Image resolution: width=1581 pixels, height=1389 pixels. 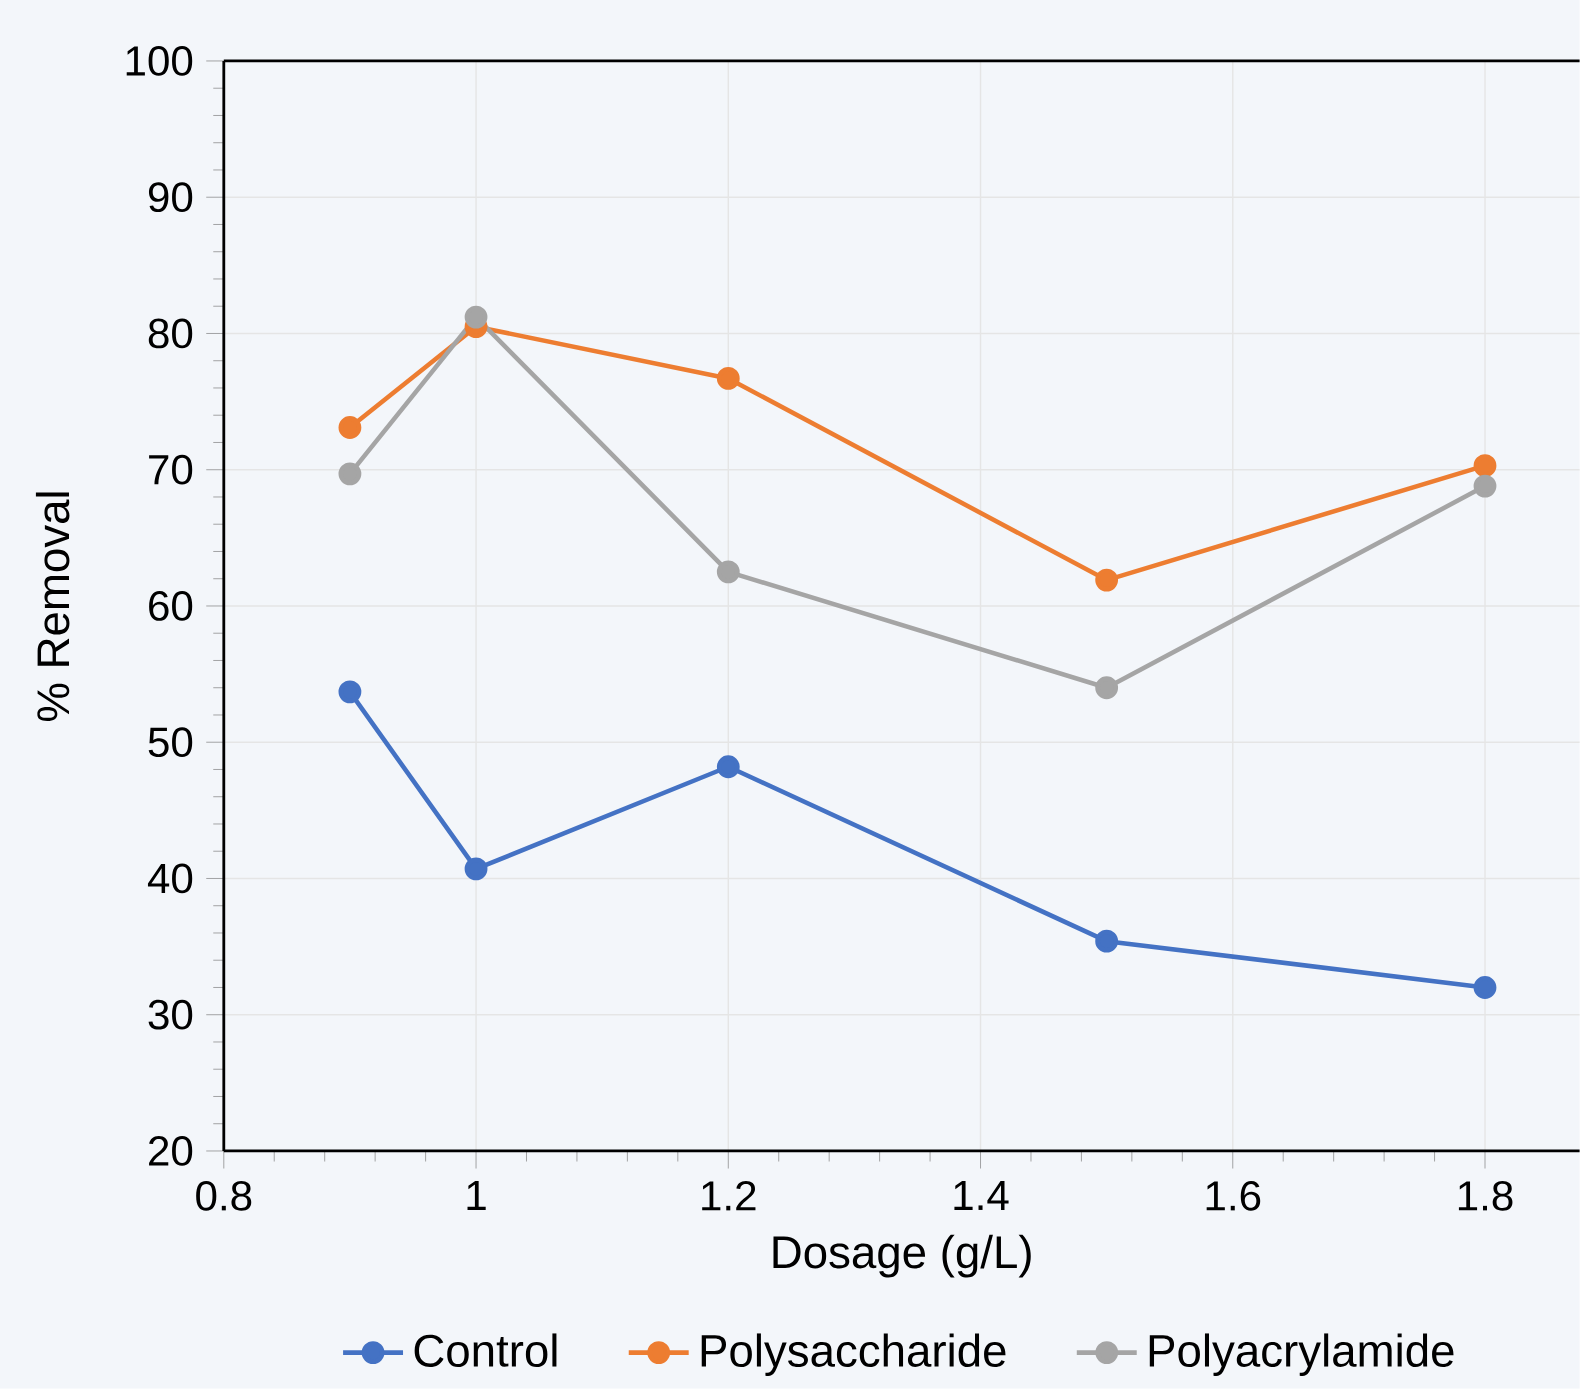 What do you see at coordinates (485, 1350) in the screenshot?
I see `legend-label: Control` at bounding box center [485, 1350].